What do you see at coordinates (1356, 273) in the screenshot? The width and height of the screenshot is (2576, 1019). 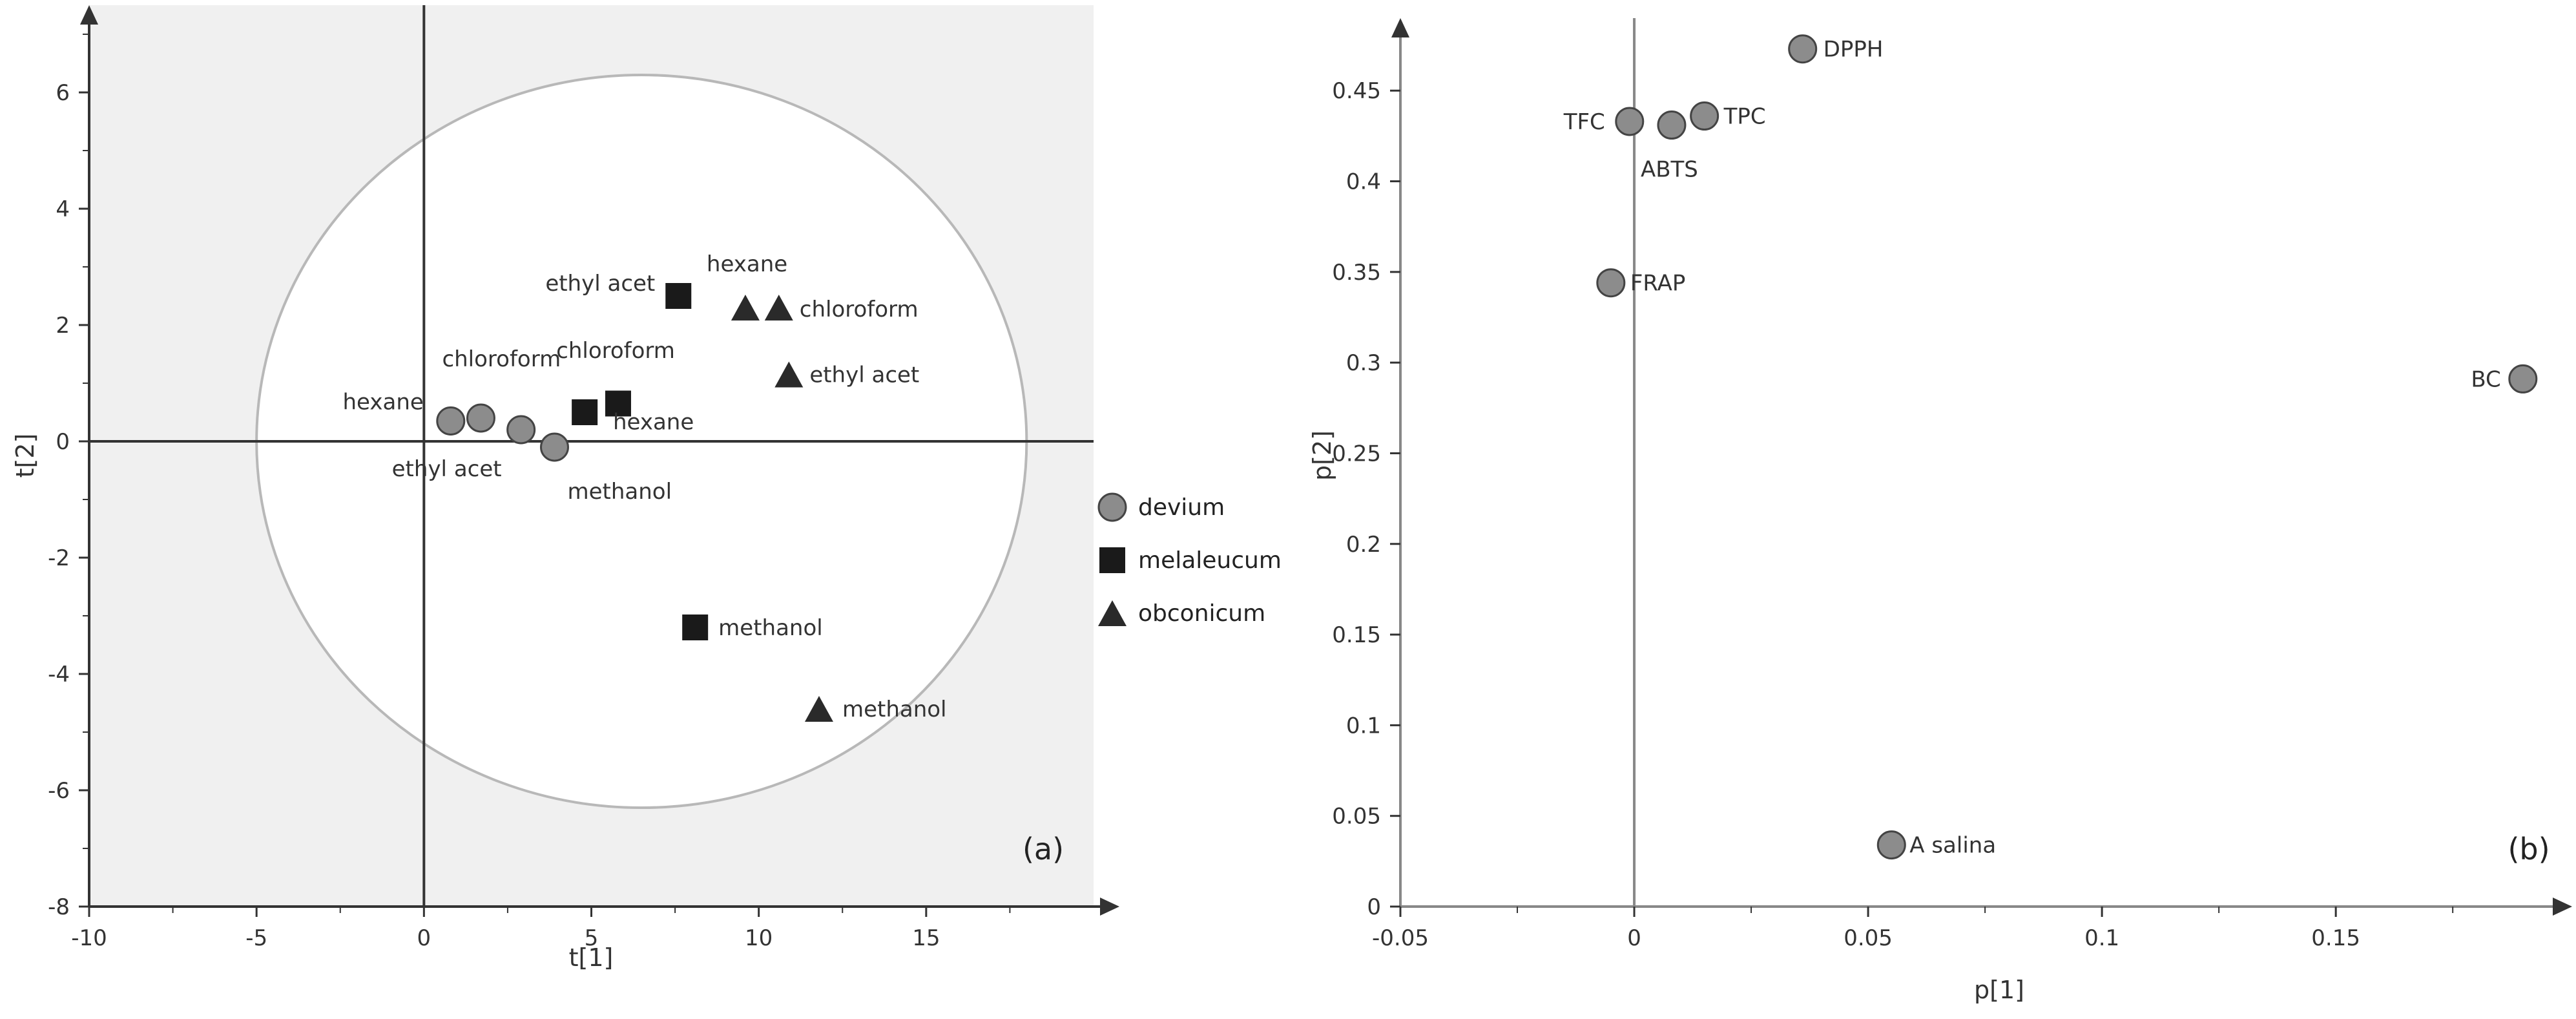 I see `y-tick-label: 0.35` at bounding box center [1356, 273].